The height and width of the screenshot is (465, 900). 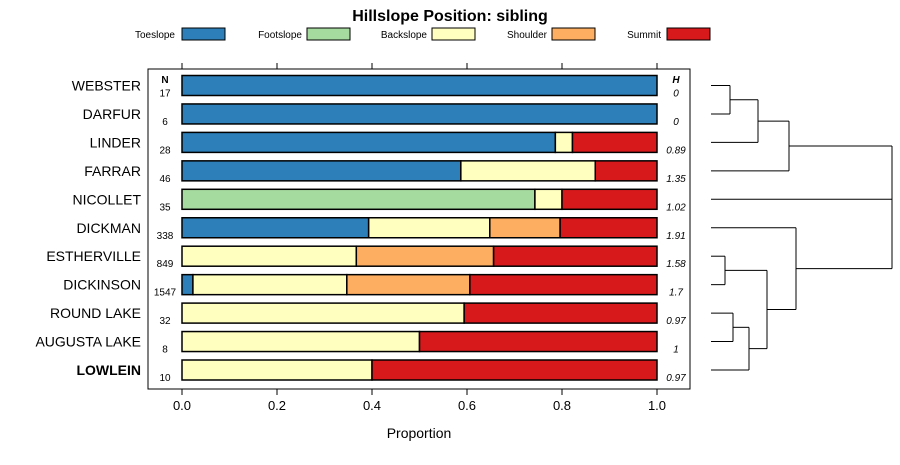 I want to click on y-label-dickman: DICKMAN, so click(x=108, y=228).